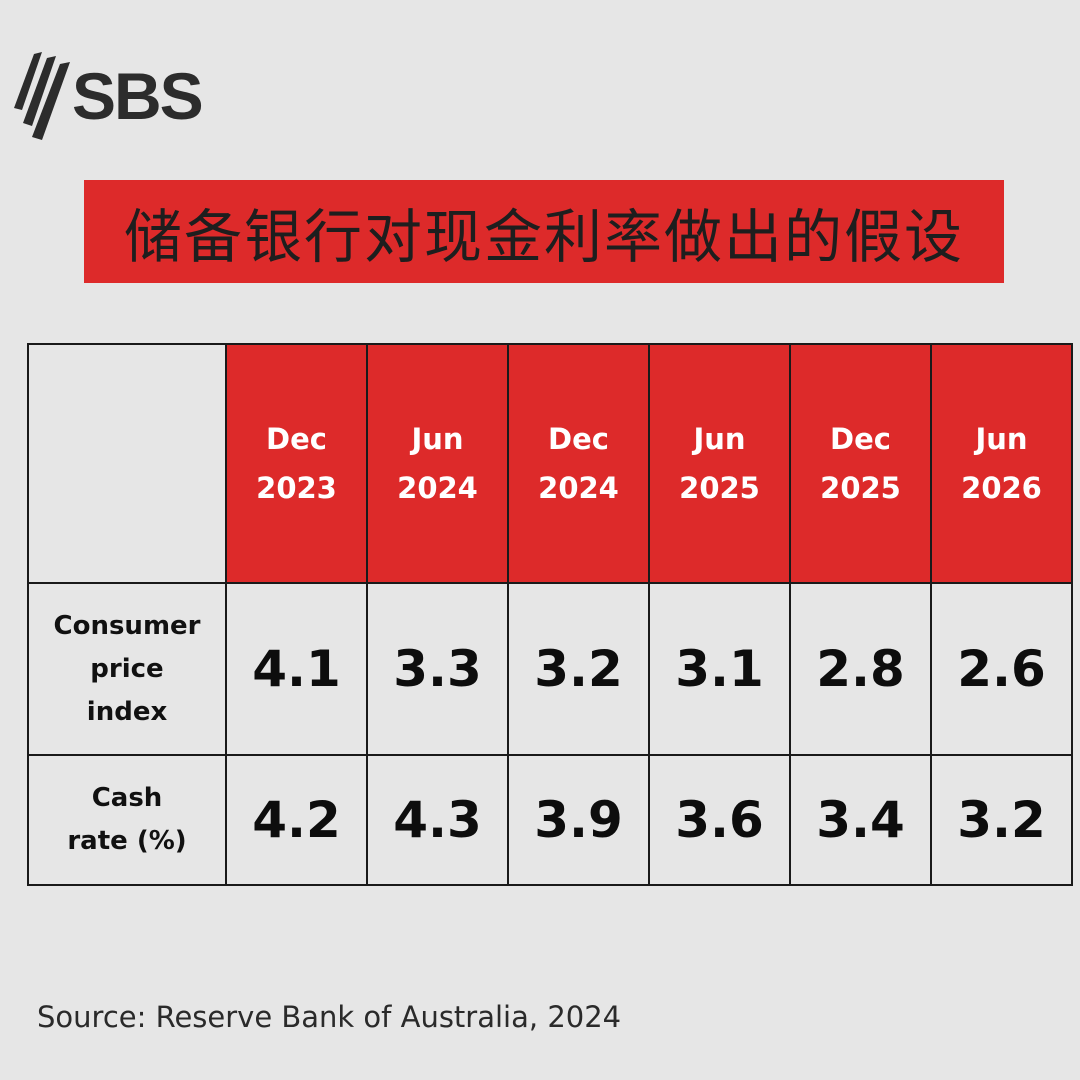 The image size is (1080, 1080). Describe the element at coordinates (719, 669) in the screenshot. I see `table-cell: 3.1` at that location.